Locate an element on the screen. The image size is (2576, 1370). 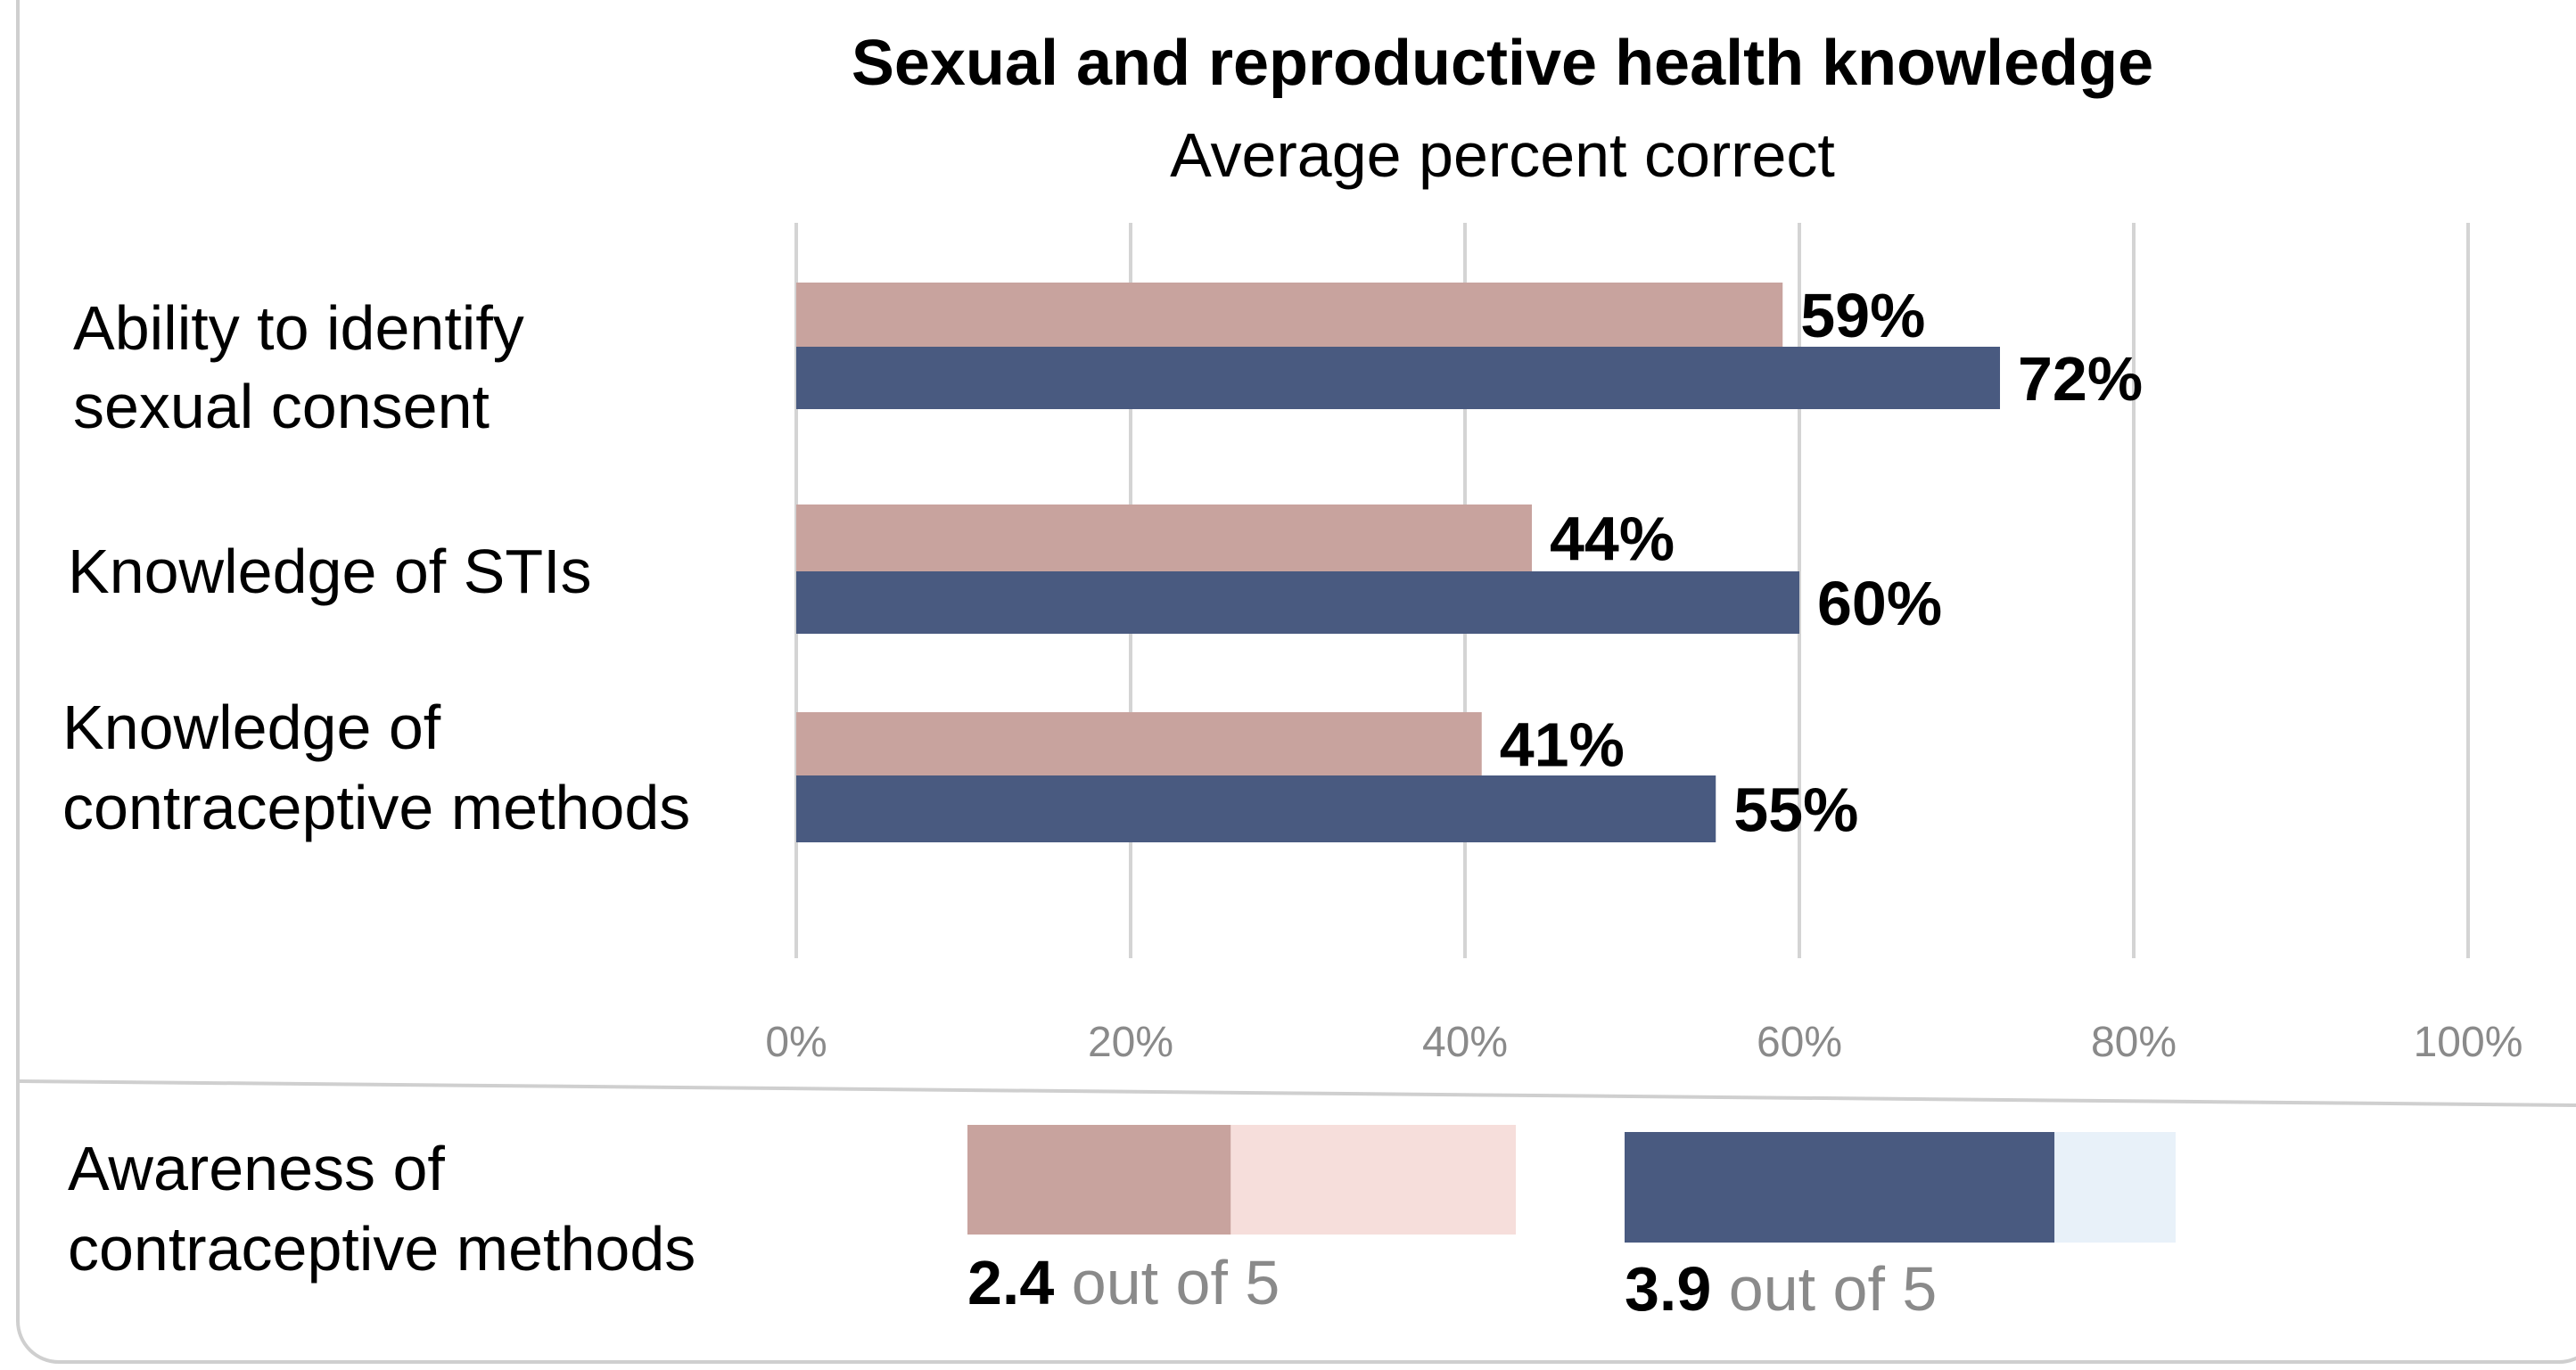
category-label: Knowledge of is located at coordinates (251, 727).